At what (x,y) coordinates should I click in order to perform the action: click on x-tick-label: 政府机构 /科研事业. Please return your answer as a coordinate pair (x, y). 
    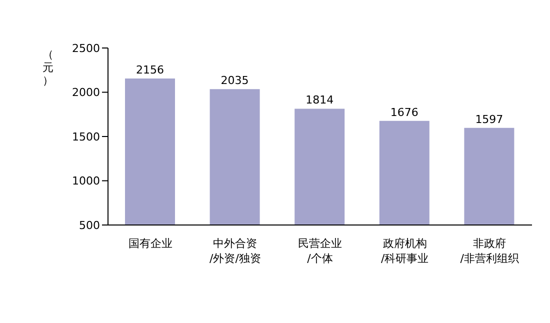
    Looking at the image, I should click on (404, 251).